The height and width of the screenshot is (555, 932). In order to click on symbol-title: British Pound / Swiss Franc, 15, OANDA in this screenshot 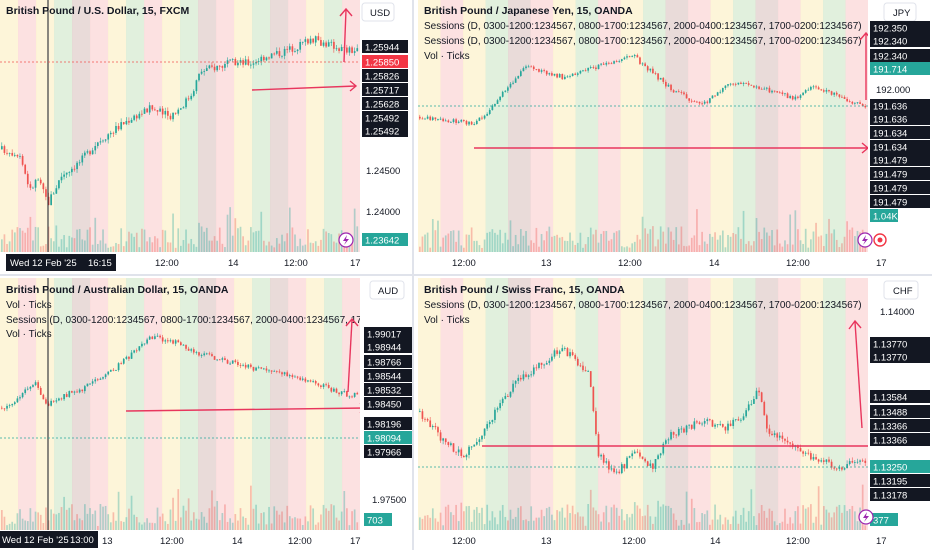, I will do `click(524, 290)`.